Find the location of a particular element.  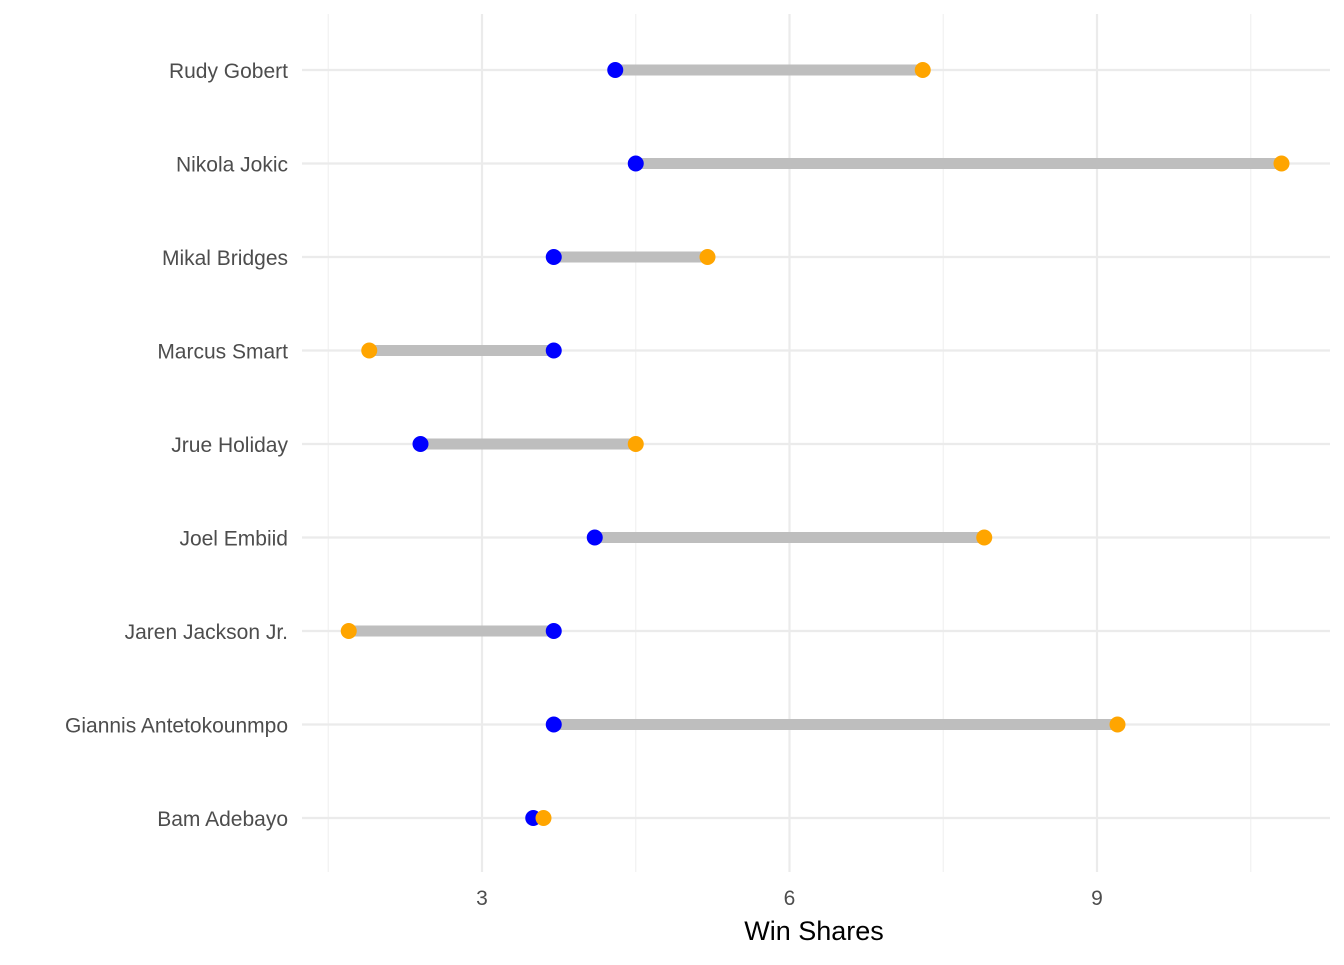

y-tick-label: Jrue Holiday is located at coordinates (229, 445).